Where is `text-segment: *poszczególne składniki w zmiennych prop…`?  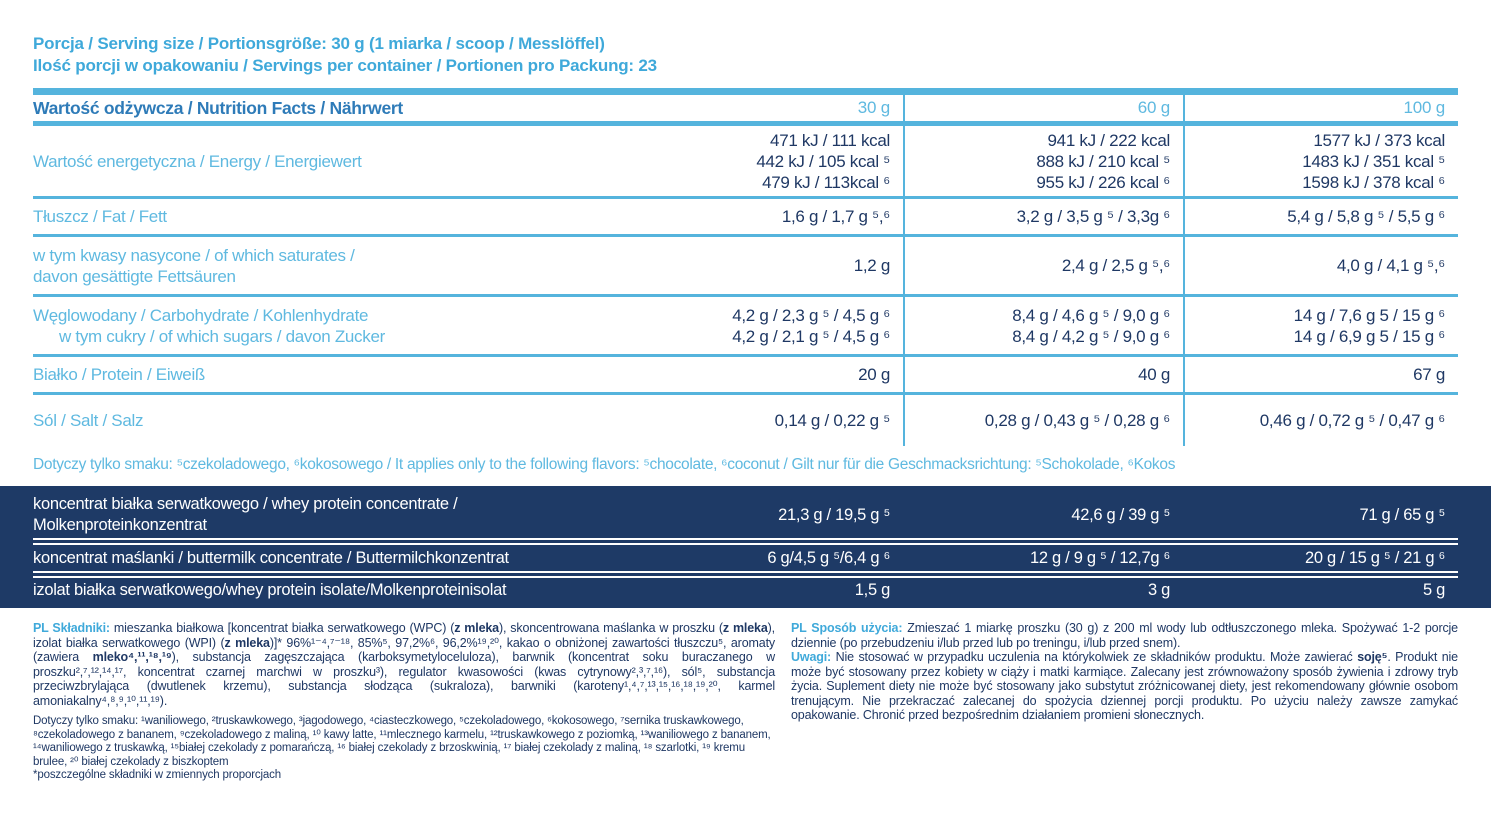 text-segment: *poszczególne składniki w zmiennych prop… is located at coordinates (157, 775).